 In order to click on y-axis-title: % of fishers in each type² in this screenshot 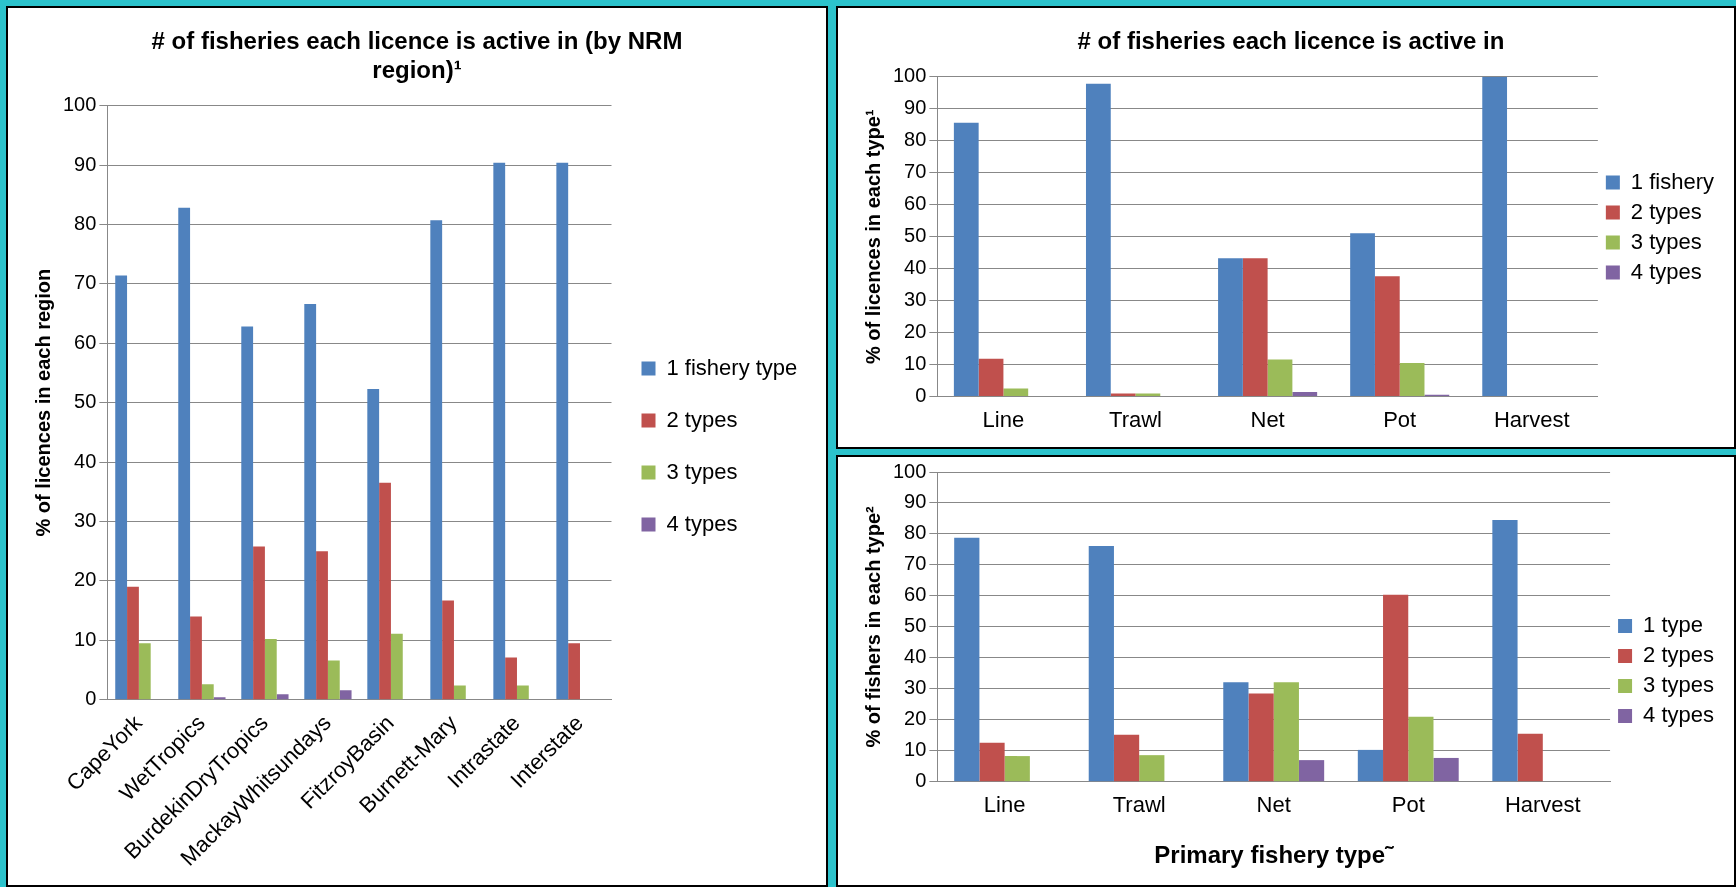, I will do `click(872, 626)`.